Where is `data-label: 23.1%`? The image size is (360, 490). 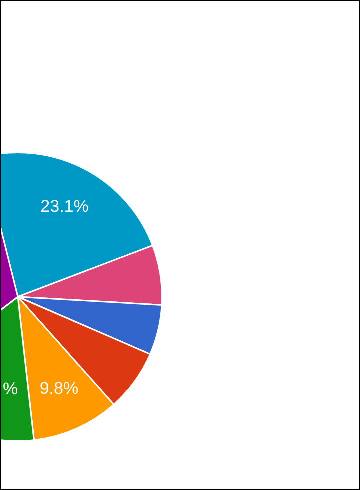 data-label: 23.1% is located at coordinates (64, 206).